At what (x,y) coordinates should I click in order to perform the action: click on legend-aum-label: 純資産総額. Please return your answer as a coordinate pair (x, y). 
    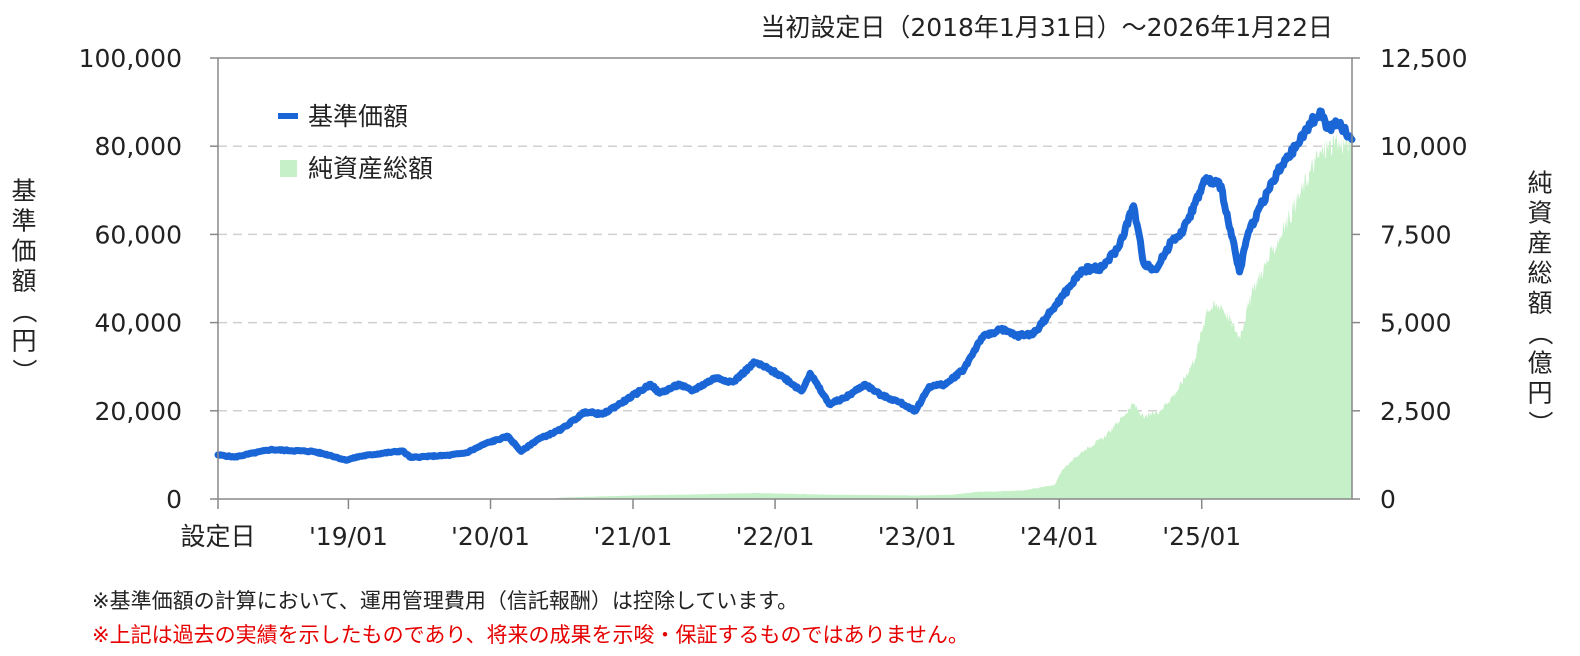
    Looking at the image, I should click on (370, 168).